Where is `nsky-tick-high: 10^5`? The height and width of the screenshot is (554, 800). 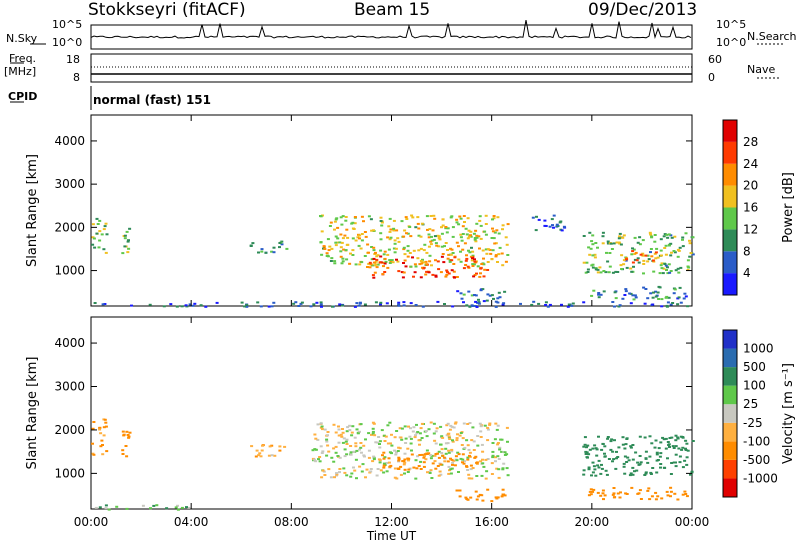 nsky-tick-high: 10^5 is located at coordinates (731, 24).